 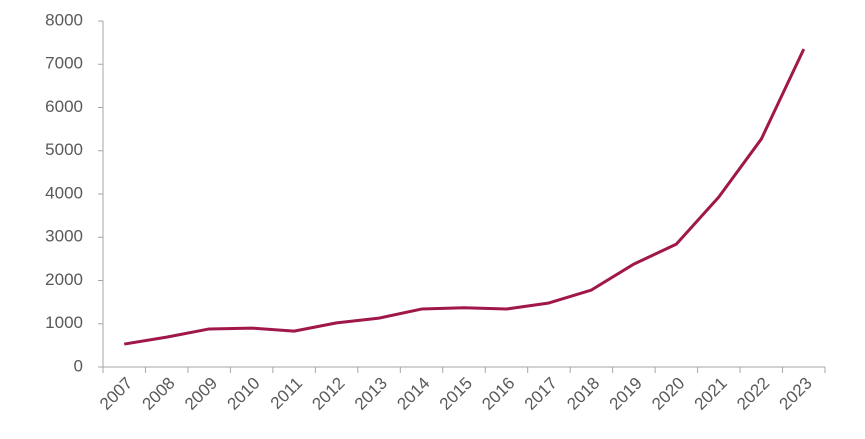 What do you see at coordinates (371, 394) in the screenshot?
I see `x-tick-label: 2013` at bounding box center [371, 394].